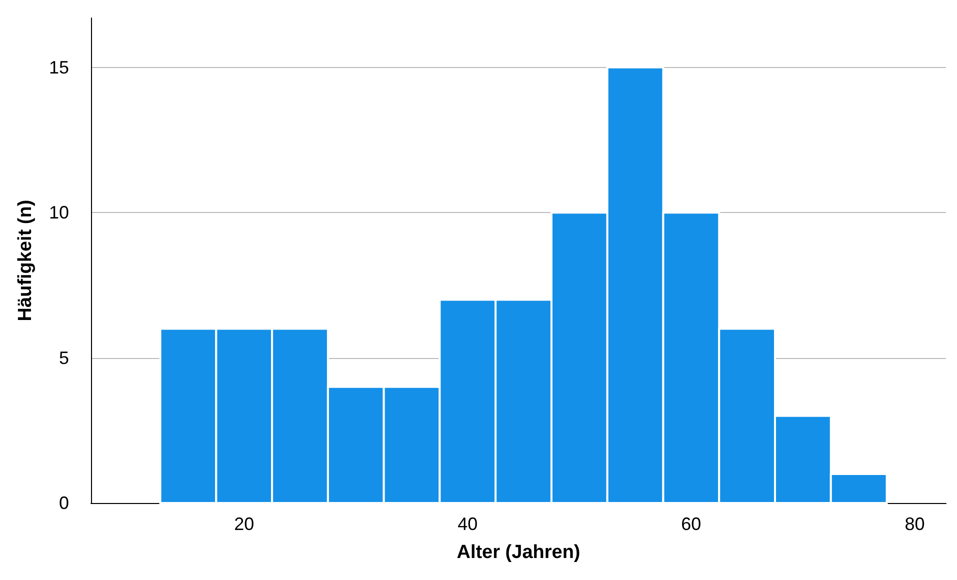  What do you see at coordinates (58, 212) in the screenshot?
I see `y-tick-label: 10` at bounding box center [58, 212].